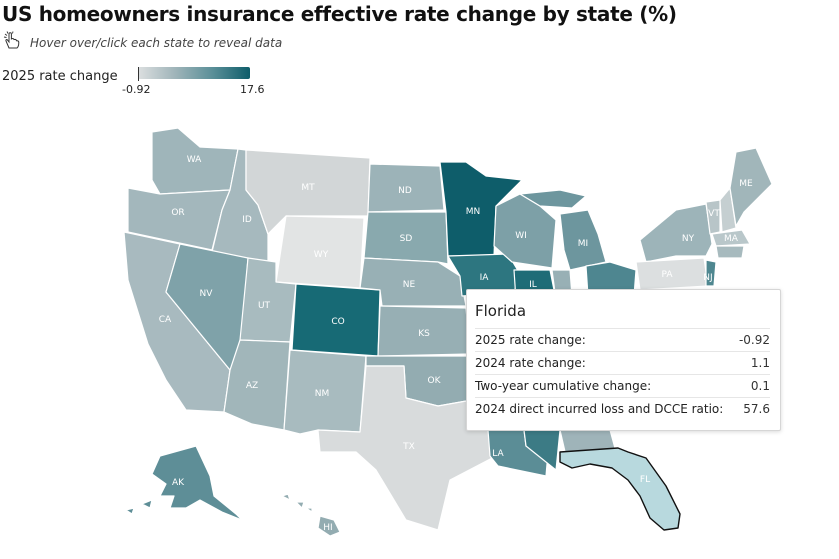  I want to click on legend-color-scale, so click(194, 73).